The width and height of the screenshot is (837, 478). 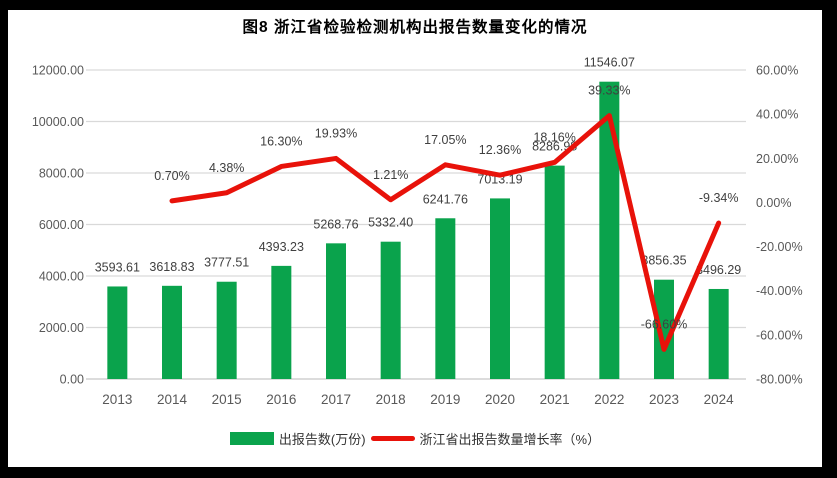 What do you see at coordinates (664, 324) in the screenshot?
I see `growth-value-label: -66.60%` at bounding box center [664, 324].